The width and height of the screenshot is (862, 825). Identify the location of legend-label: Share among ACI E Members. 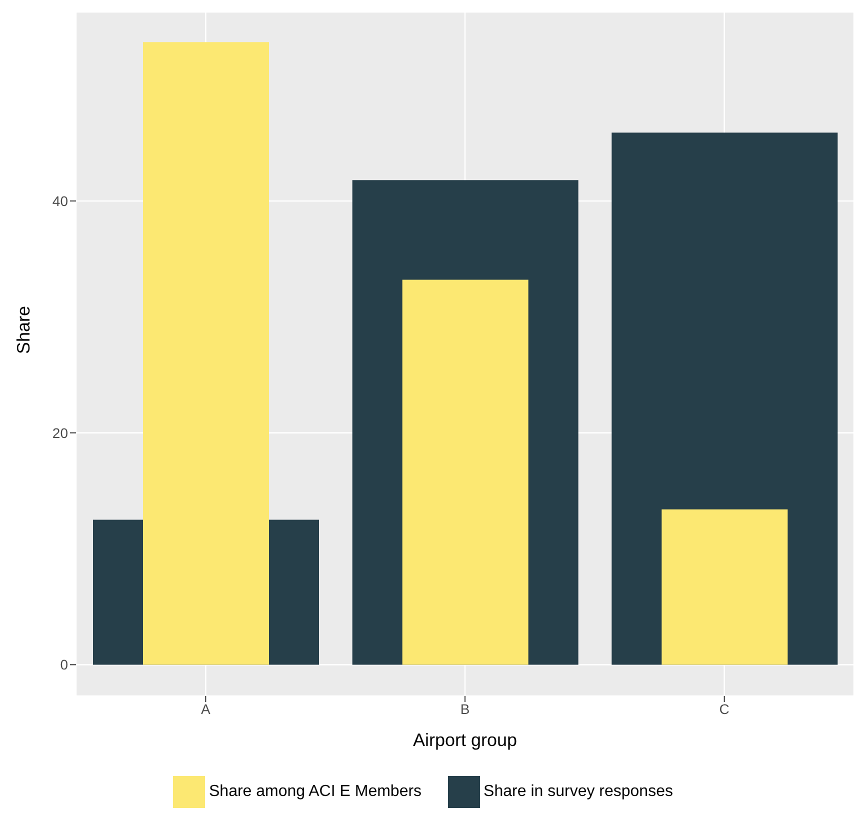
(315, 791).